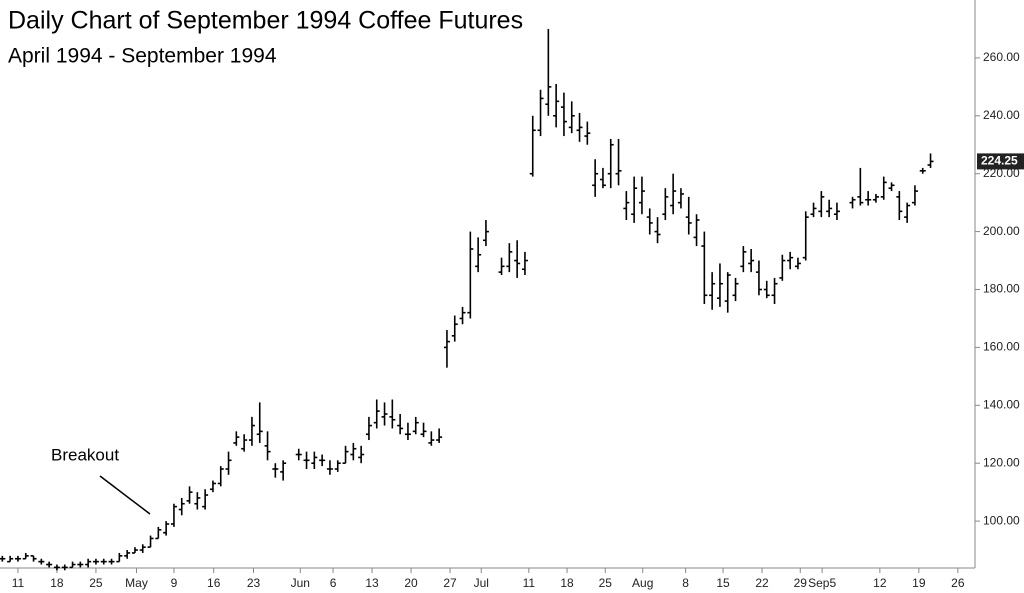 This screenshot has width=1024, height=593. What do you see at coordinates (85, 454) in the screenshot?
I see `annotation: Breakout` at bounding box center [85, 454].